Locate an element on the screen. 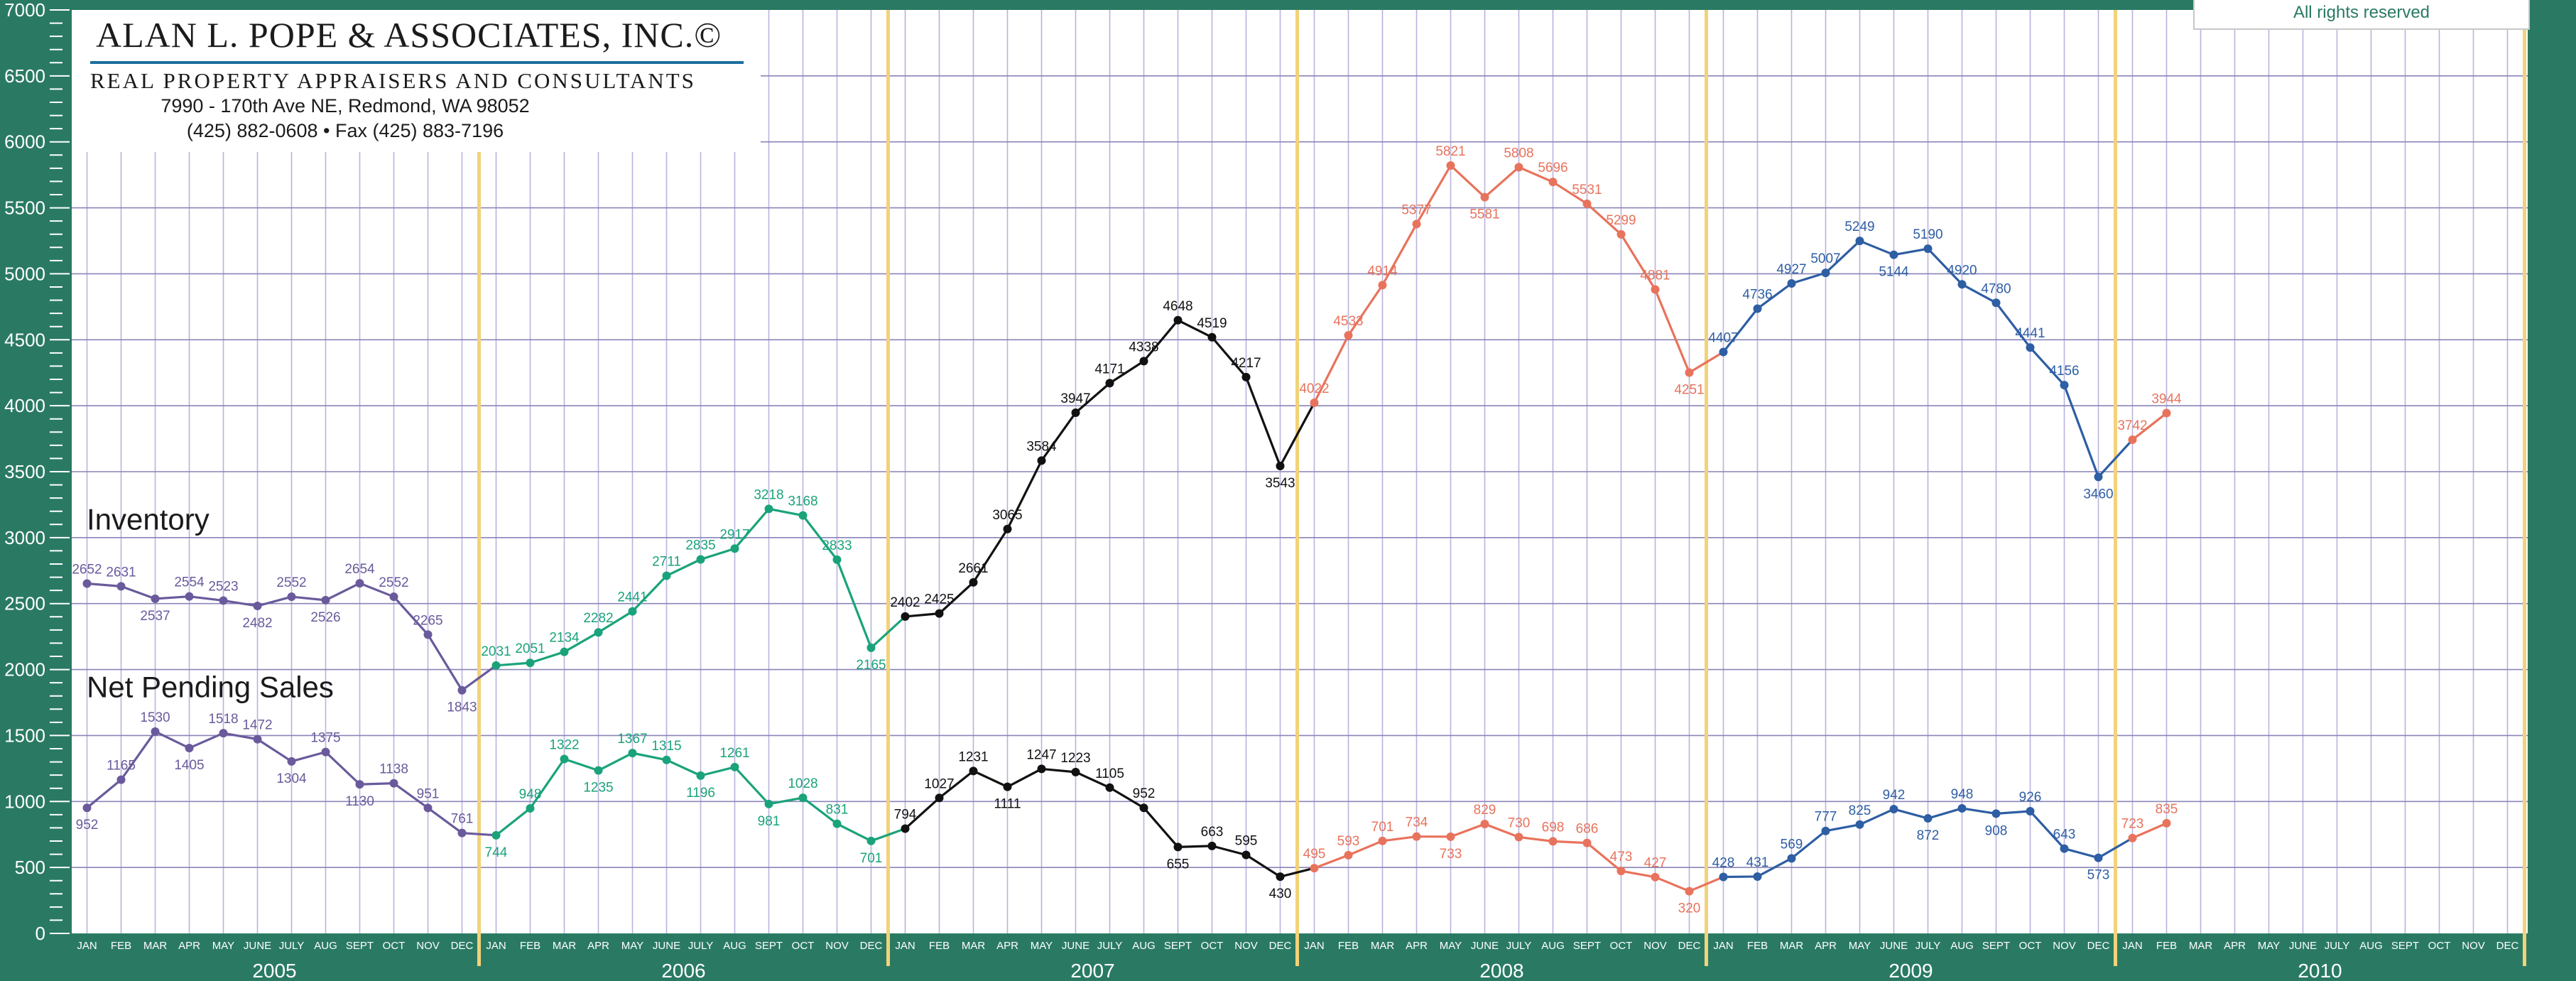  inventory-value-label: 2282 is located at coordinates (598, 618).